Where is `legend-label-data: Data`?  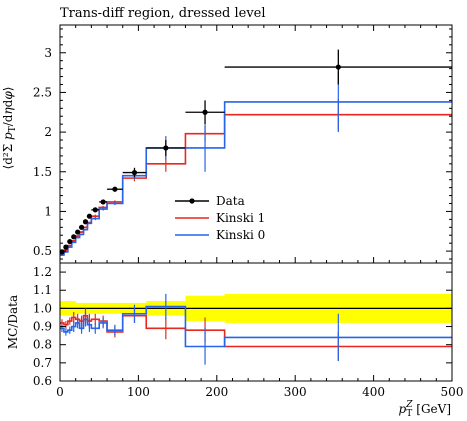
legend-label-data: Data is located at coordinates (230, 201).